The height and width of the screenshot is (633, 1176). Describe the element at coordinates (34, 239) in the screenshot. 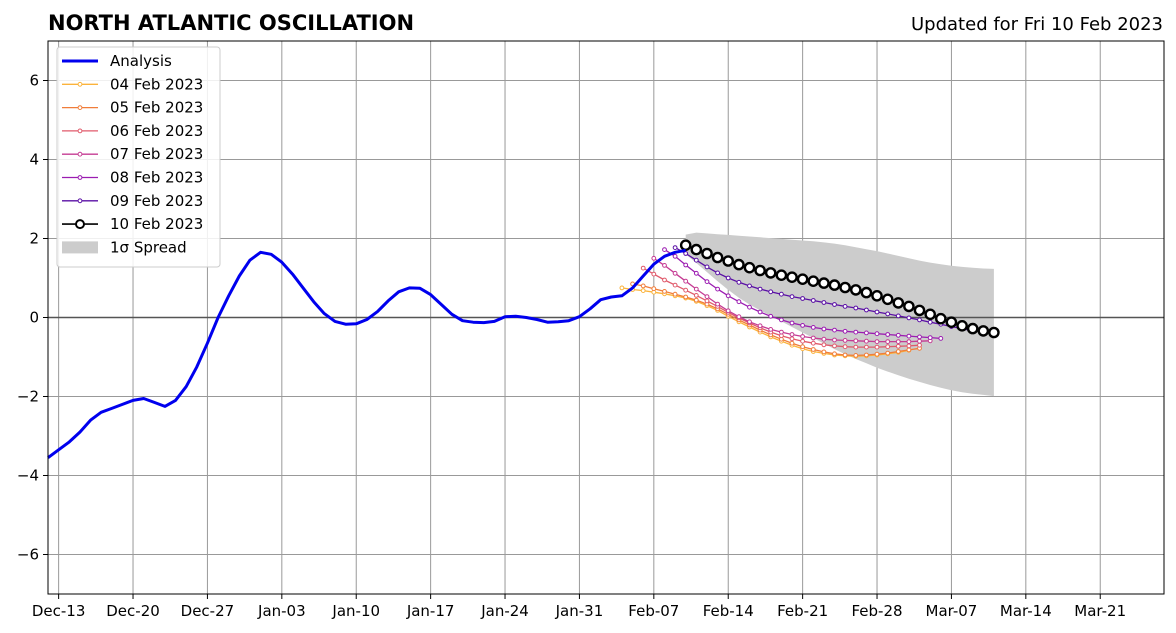

I see `y-tick-label: 2` at that location.